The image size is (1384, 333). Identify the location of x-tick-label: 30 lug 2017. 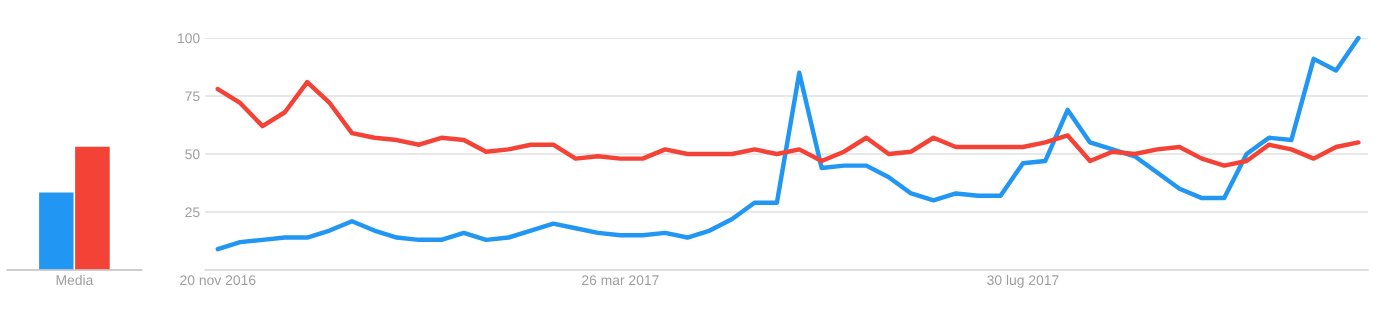
(1023, 281).